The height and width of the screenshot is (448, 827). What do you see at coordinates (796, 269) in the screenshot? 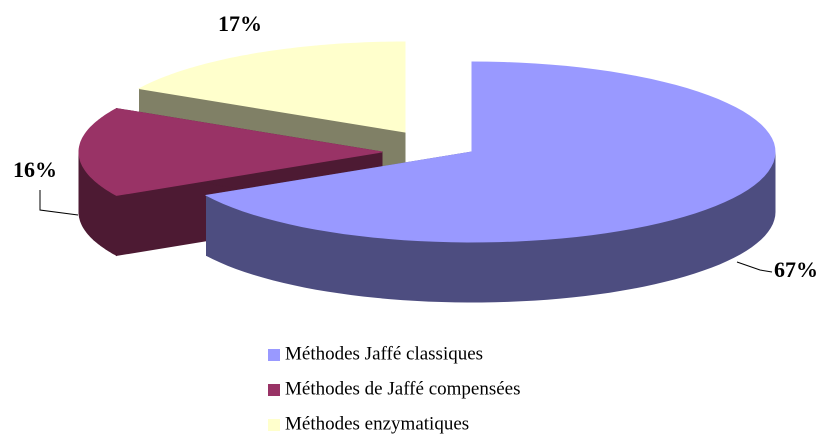
I see `value-label: 67%` at bounding box center [796, 269].